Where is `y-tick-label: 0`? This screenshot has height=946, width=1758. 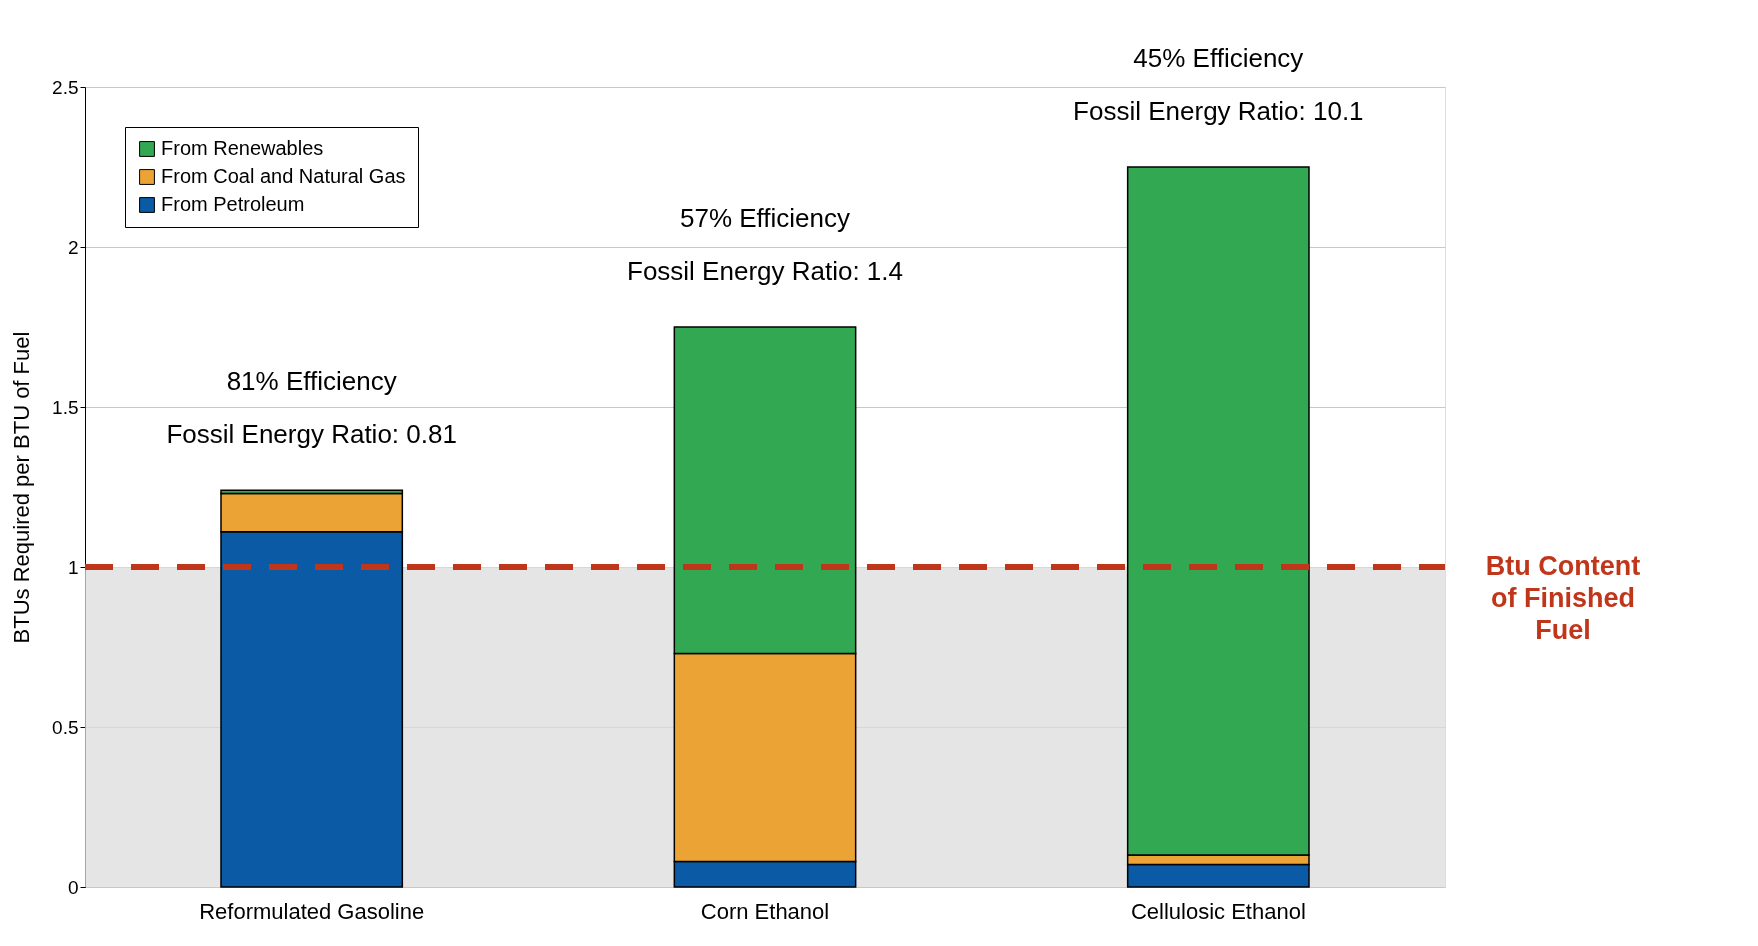
y-tick-label: 0 is located at coordinates (73, 887).